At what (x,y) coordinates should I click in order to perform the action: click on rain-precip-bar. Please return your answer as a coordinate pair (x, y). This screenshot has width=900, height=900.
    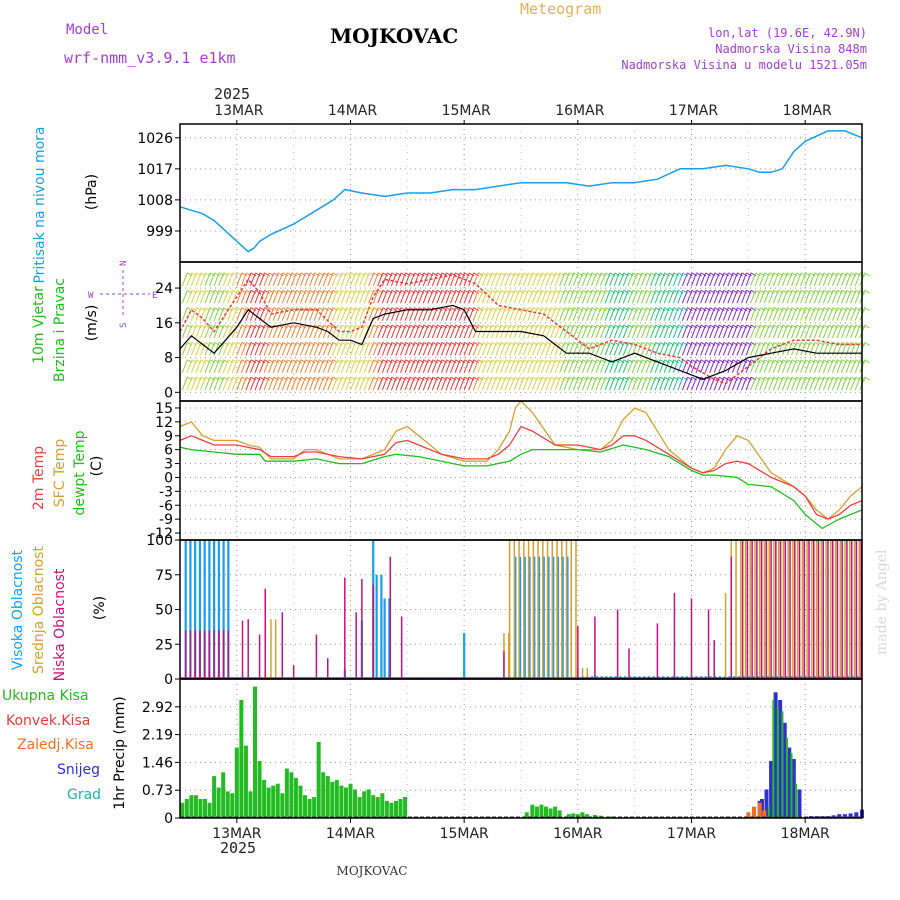
    Looking at the image, I should click on (295, 798).